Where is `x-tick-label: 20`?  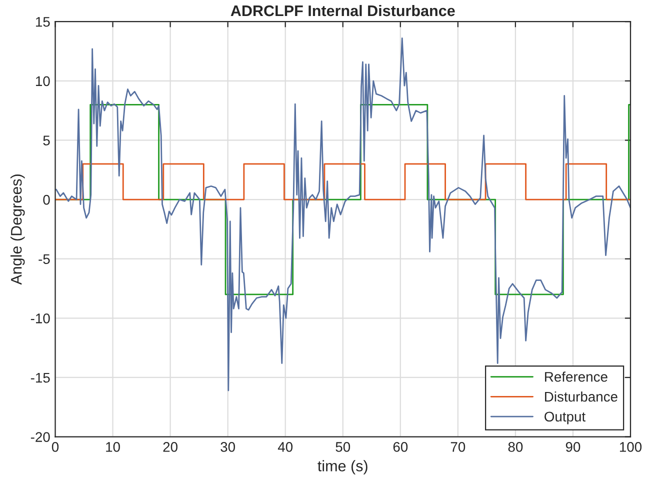 x-tick-label: 20 is located at coordinates (170, 447).